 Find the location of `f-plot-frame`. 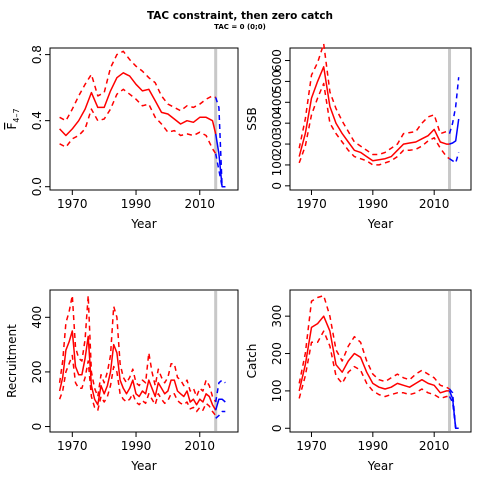

f-plot-frame is located at coordinates (144, 119).